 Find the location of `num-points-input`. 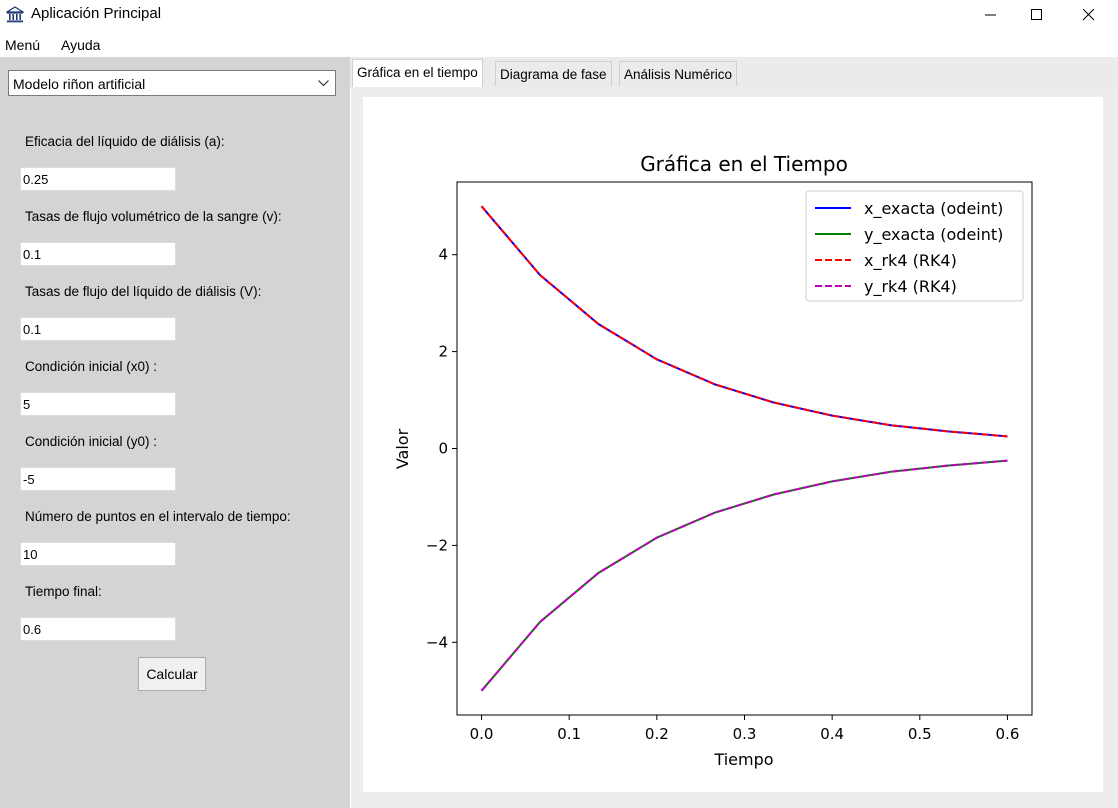

num-points-input is located at coordinates (98, 554).